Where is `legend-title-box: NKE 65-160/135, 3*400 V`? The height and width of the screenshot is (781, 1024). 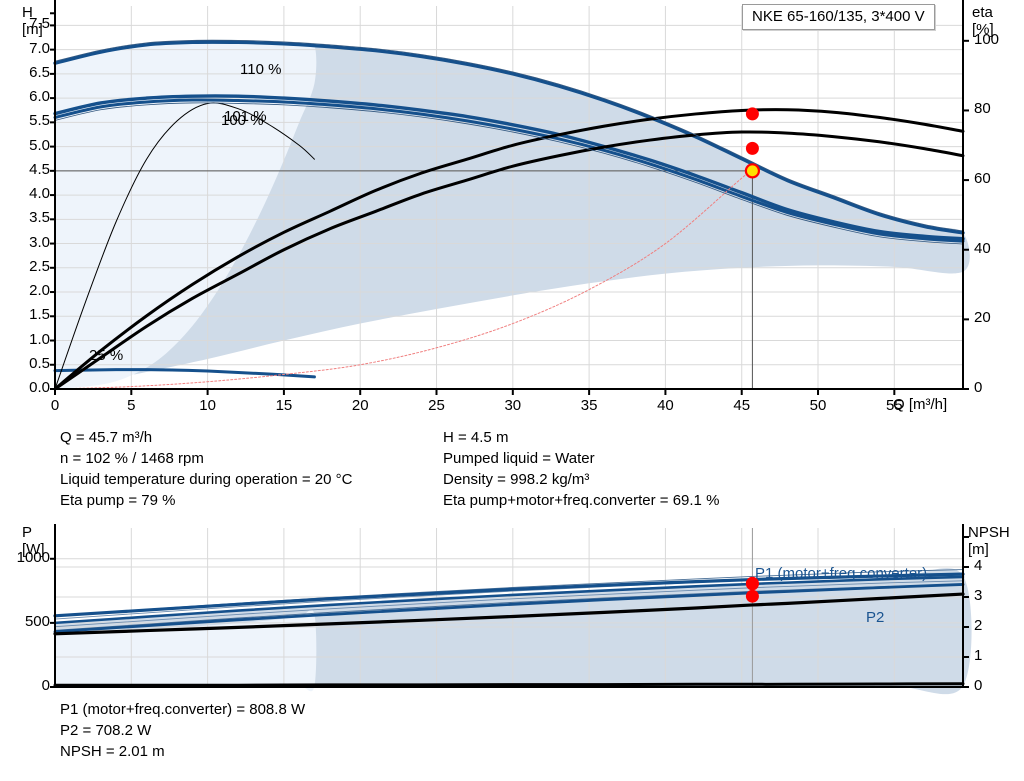
legend-title-box: NKE 65-160/135, 3*400 V is located at coordinates (838, 17).